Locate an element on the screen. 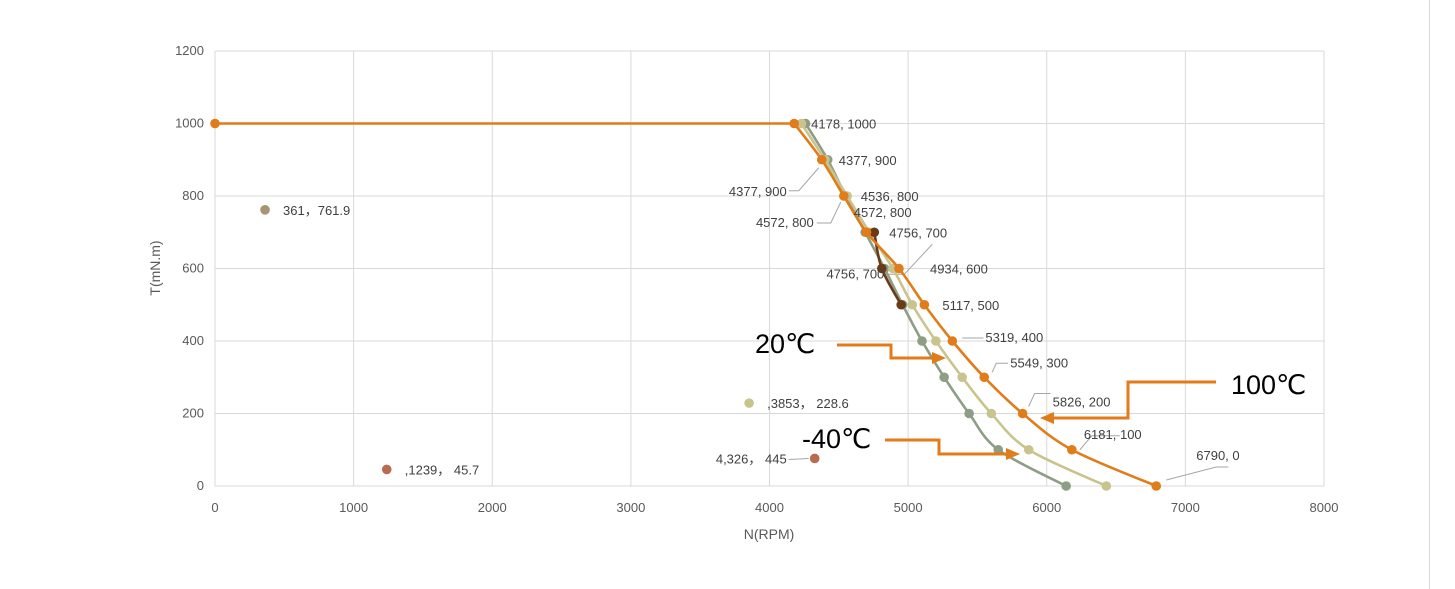 Image resolution: width=1455 pixels, height=589 pixels. data-label: 4934, 600 is located at coordinates (959, 269).